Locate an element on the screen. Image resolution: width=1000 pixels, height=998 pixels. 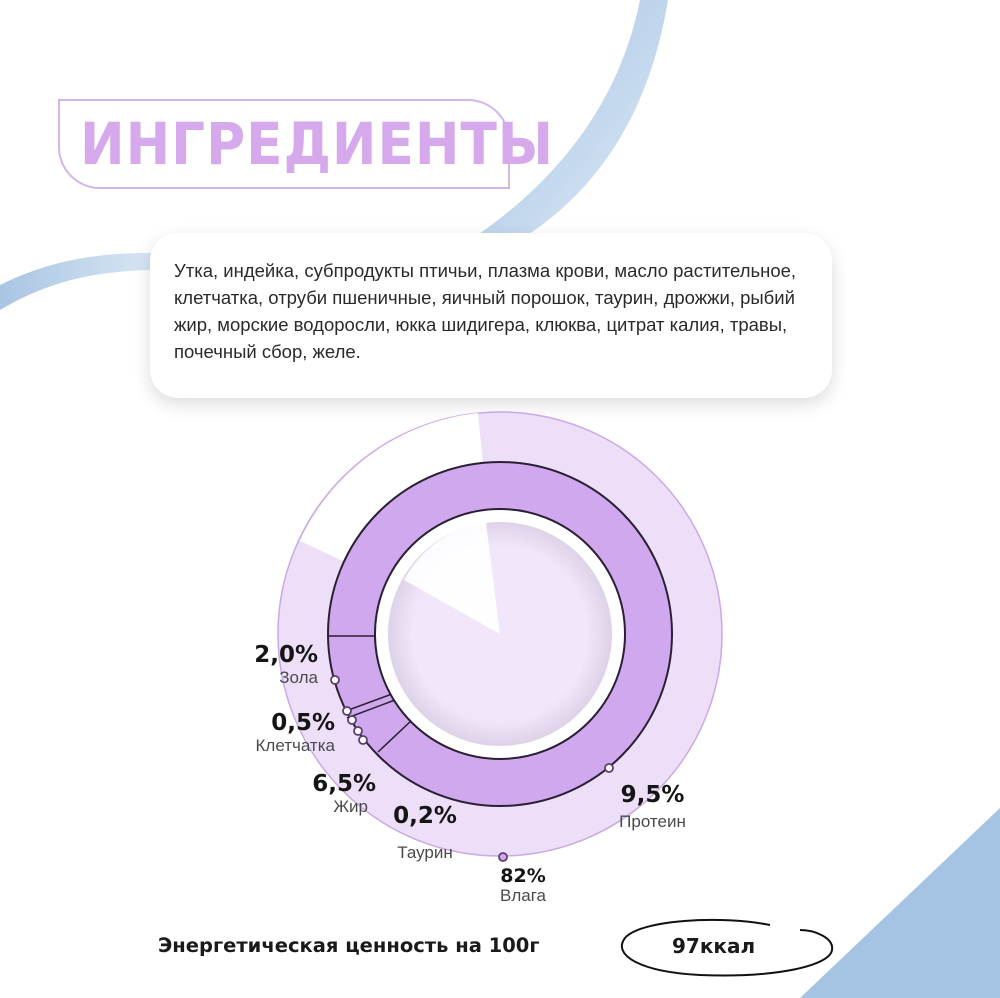
blue-swoosh-top is located at coordinates (569, 120).